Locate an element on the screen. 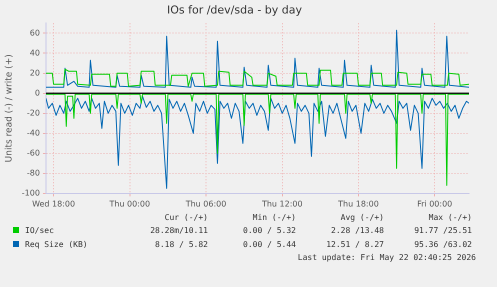 The width and height of the screenshot is (497, 287). y-tick-label: -100 is located at coordinates (31, 193).